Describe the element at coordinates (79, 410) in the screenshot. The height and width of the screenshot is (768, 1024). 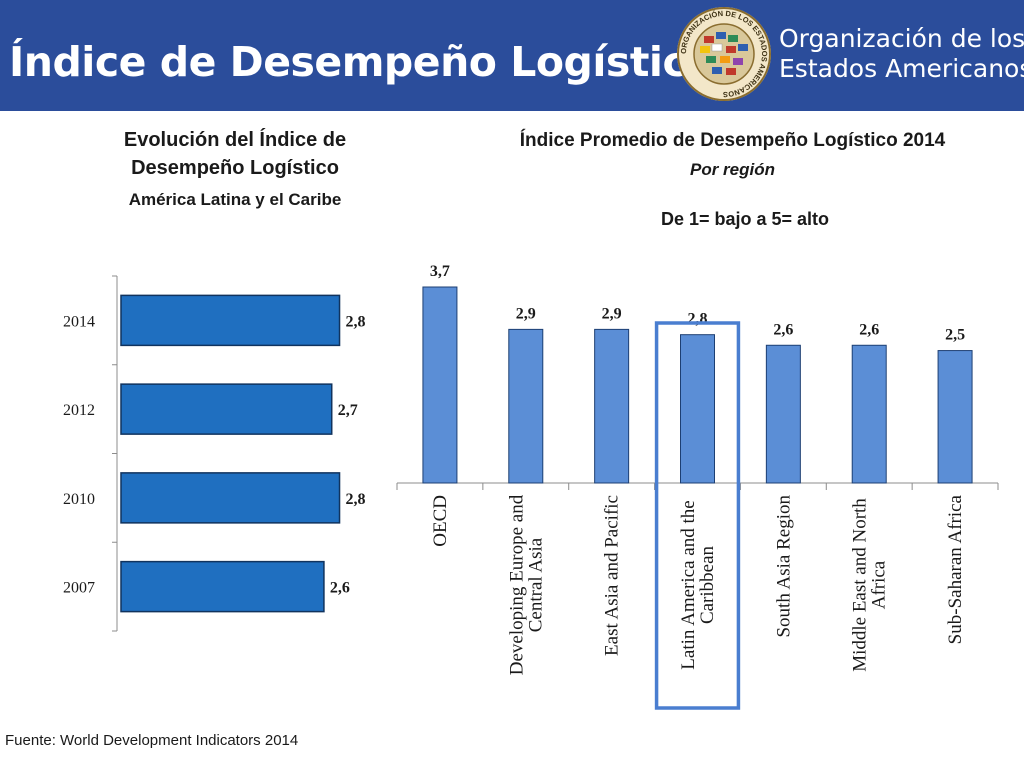
I see `left-chart-category-label: 2012` at that location.